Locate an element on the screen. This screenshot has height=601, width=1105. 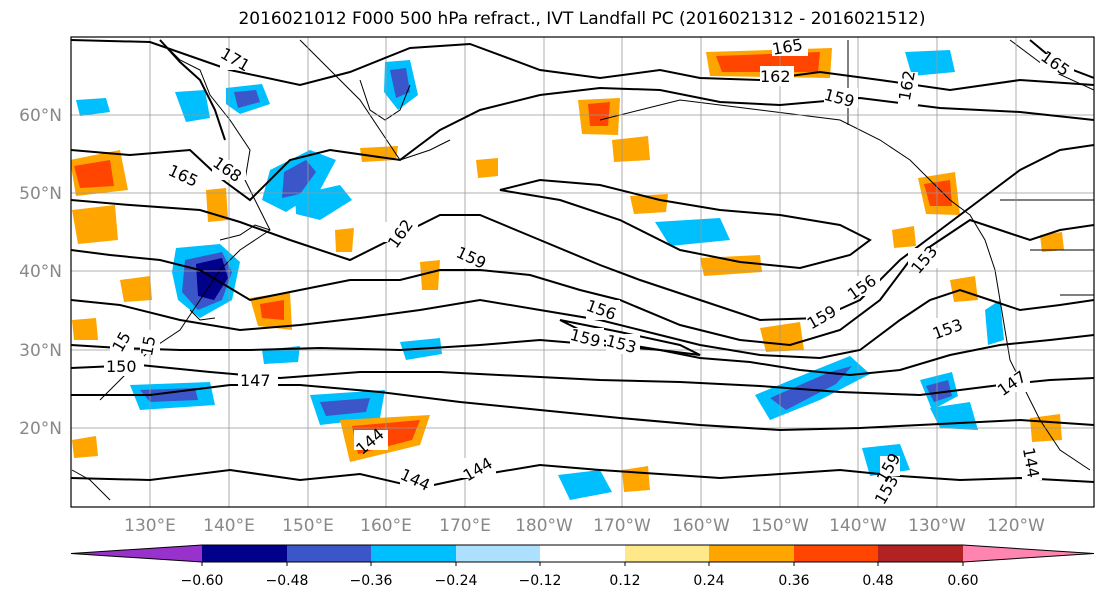
lon-label: 120°W is located at coordinates (1016, 526).